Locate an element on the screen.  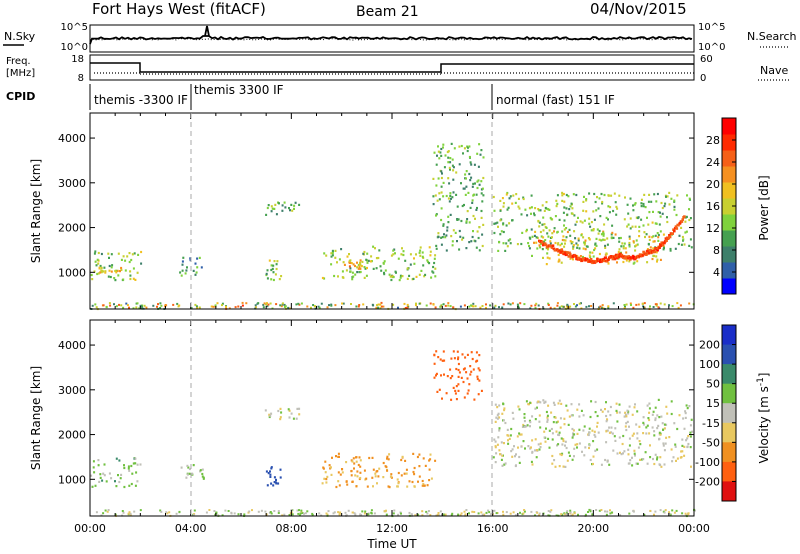
freq-label: Freq. is located at coordinates (18, 61).